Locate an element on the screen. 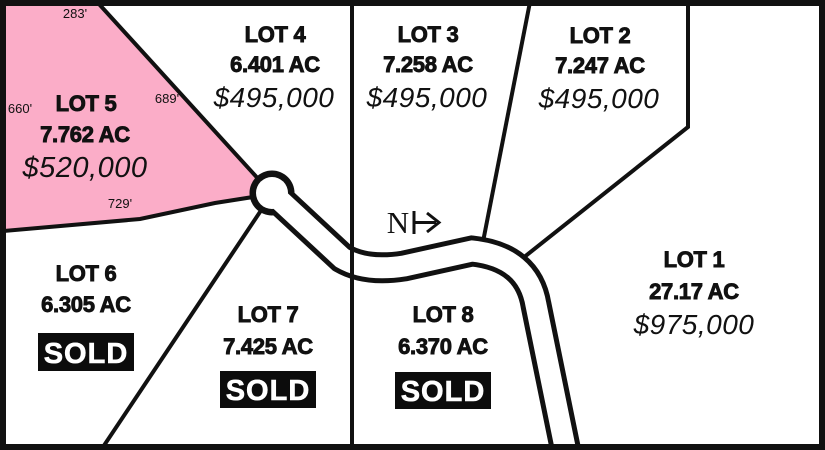  lot-acreage: 27.17 AC is located at coordinates (694, 291).